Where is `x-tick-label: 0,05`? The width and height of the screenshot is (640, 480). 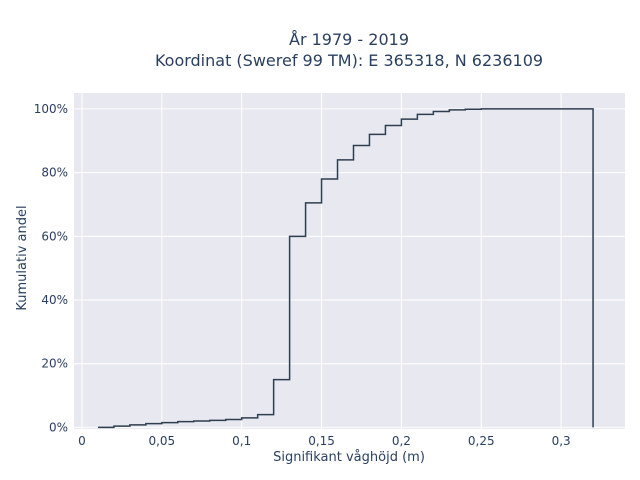
x-tick-label: 0,05 is located at coordinates (161, 441).